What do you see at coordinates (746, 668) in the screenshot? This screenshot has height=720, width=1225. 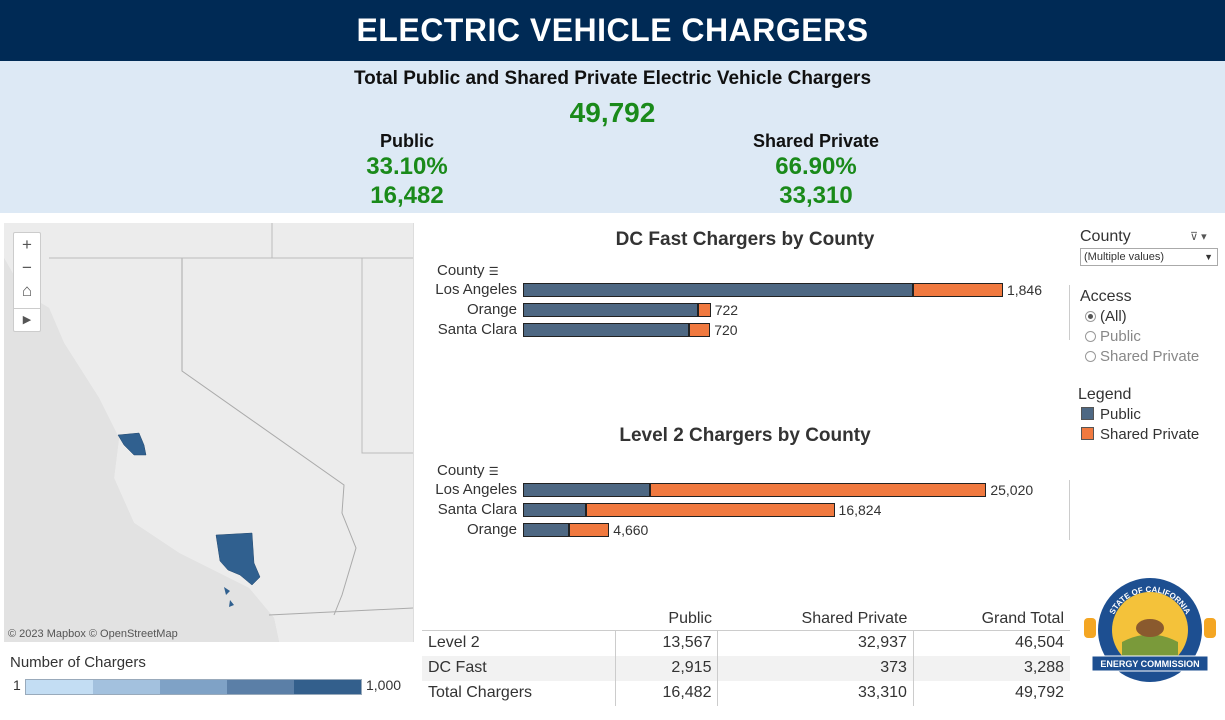 I see `table-row: DC Fast 2,915 373 3,288` at bounding box center [746, 668].